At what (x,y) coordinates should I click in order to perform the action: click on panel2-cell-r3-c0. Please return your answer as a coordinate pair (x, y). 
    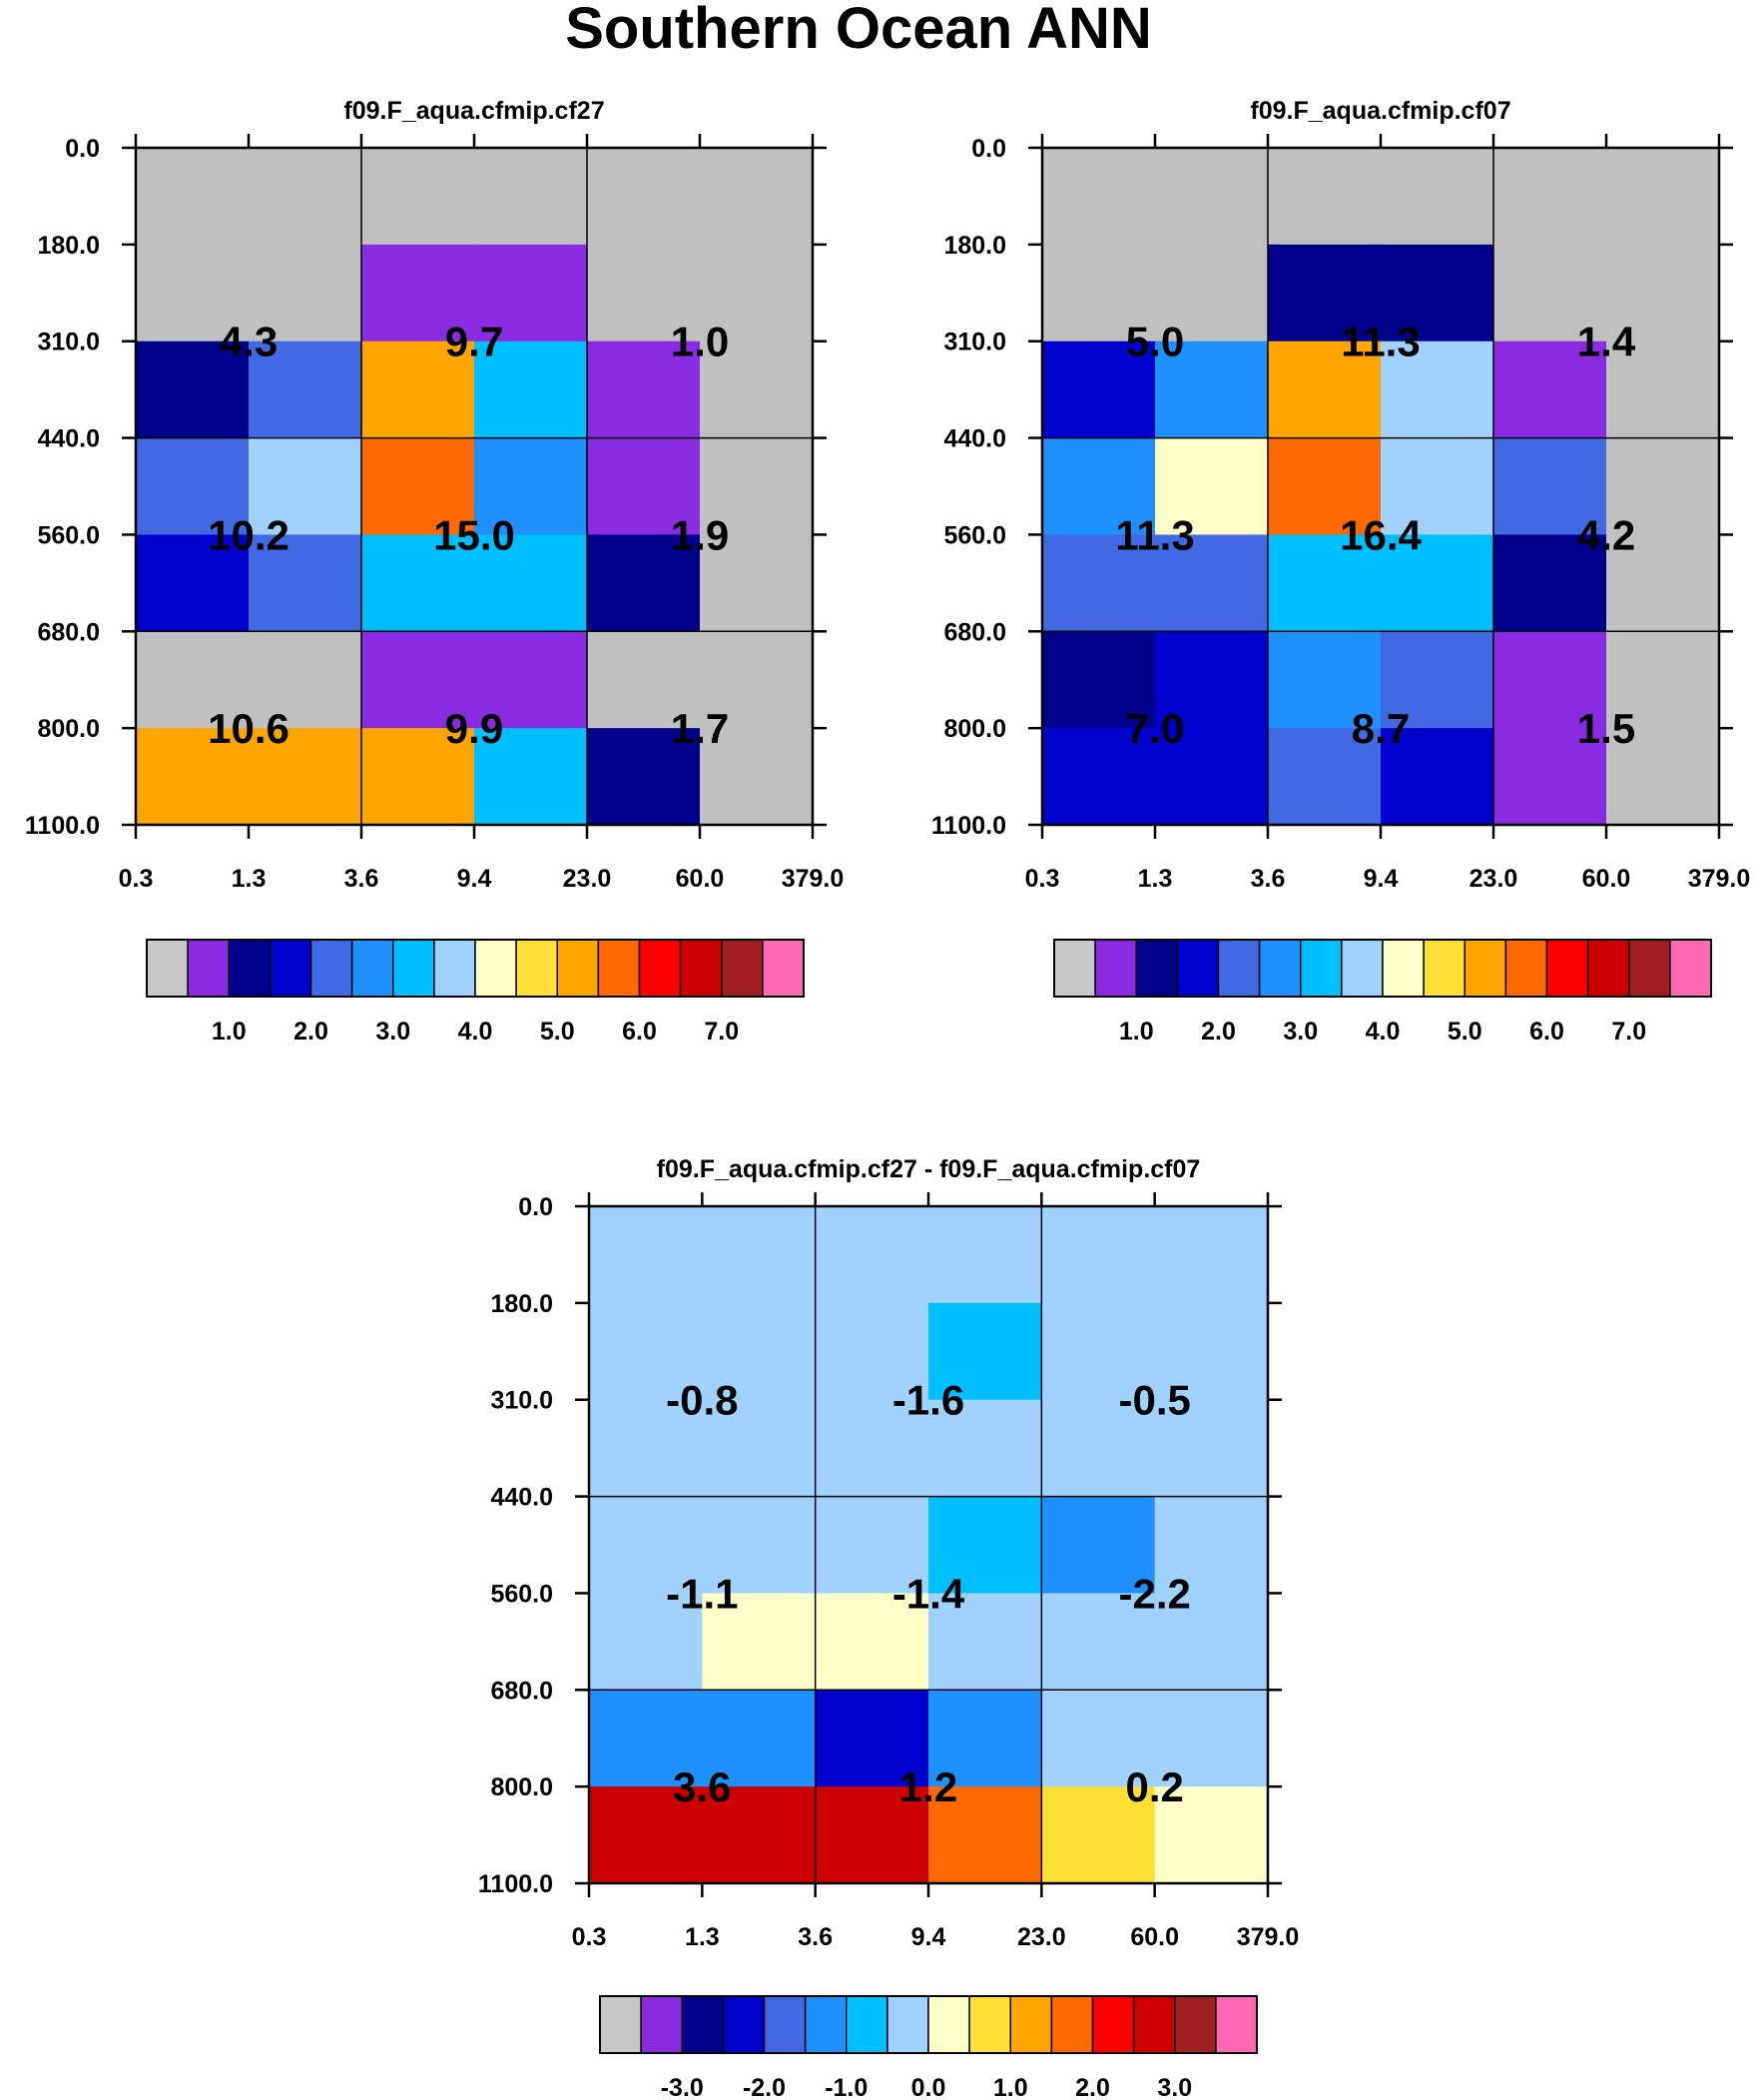
    Looking at the image, I should click on (1099, 486).